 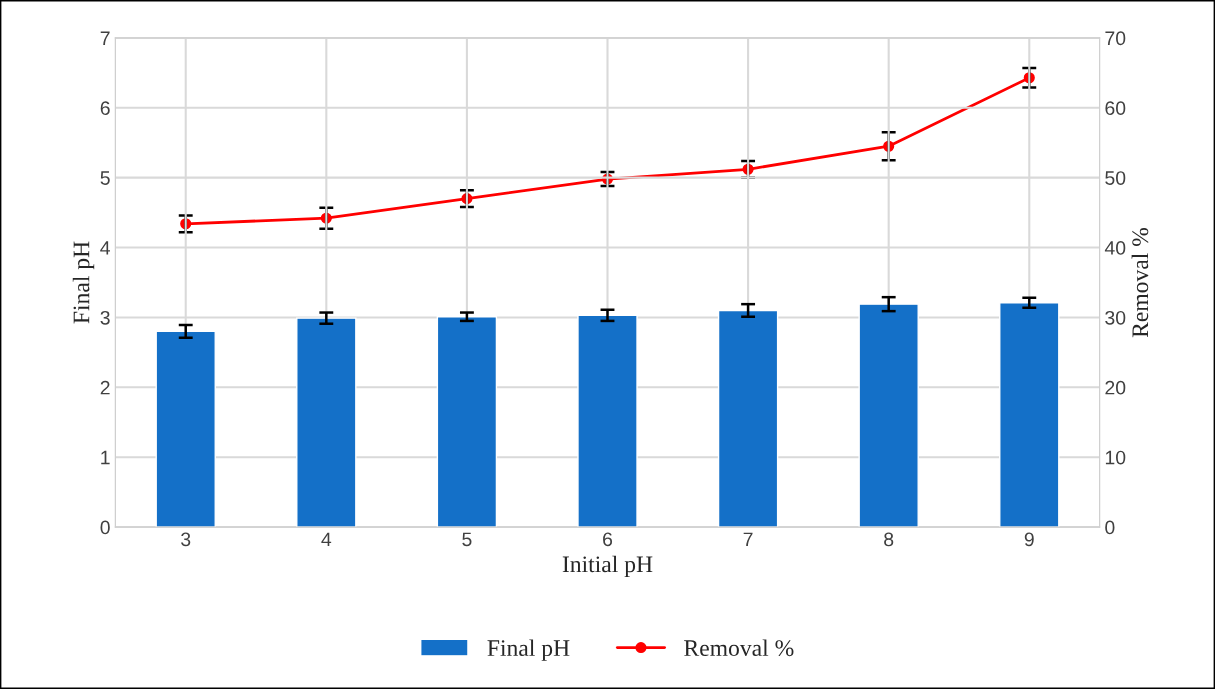 What do you see at coordinates (1115, 38) in the screenshot?
I see `y2-tick-label: 70` at bounding box center [1115, 38].